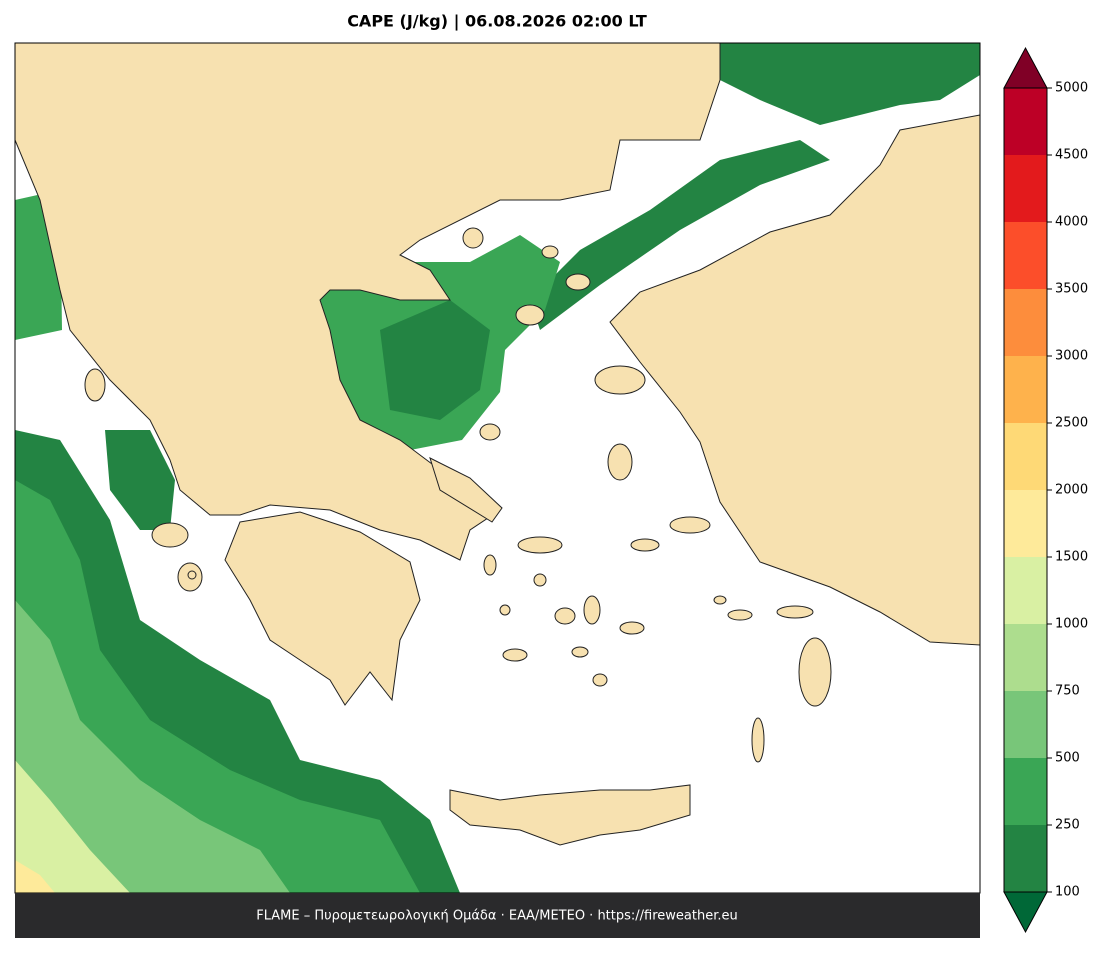 This screenshot has width=1119, height=953. Describe the element at coordinates (1071, 222) in the screenshot. I see `colorbar-tick-label: 4000` at that location.